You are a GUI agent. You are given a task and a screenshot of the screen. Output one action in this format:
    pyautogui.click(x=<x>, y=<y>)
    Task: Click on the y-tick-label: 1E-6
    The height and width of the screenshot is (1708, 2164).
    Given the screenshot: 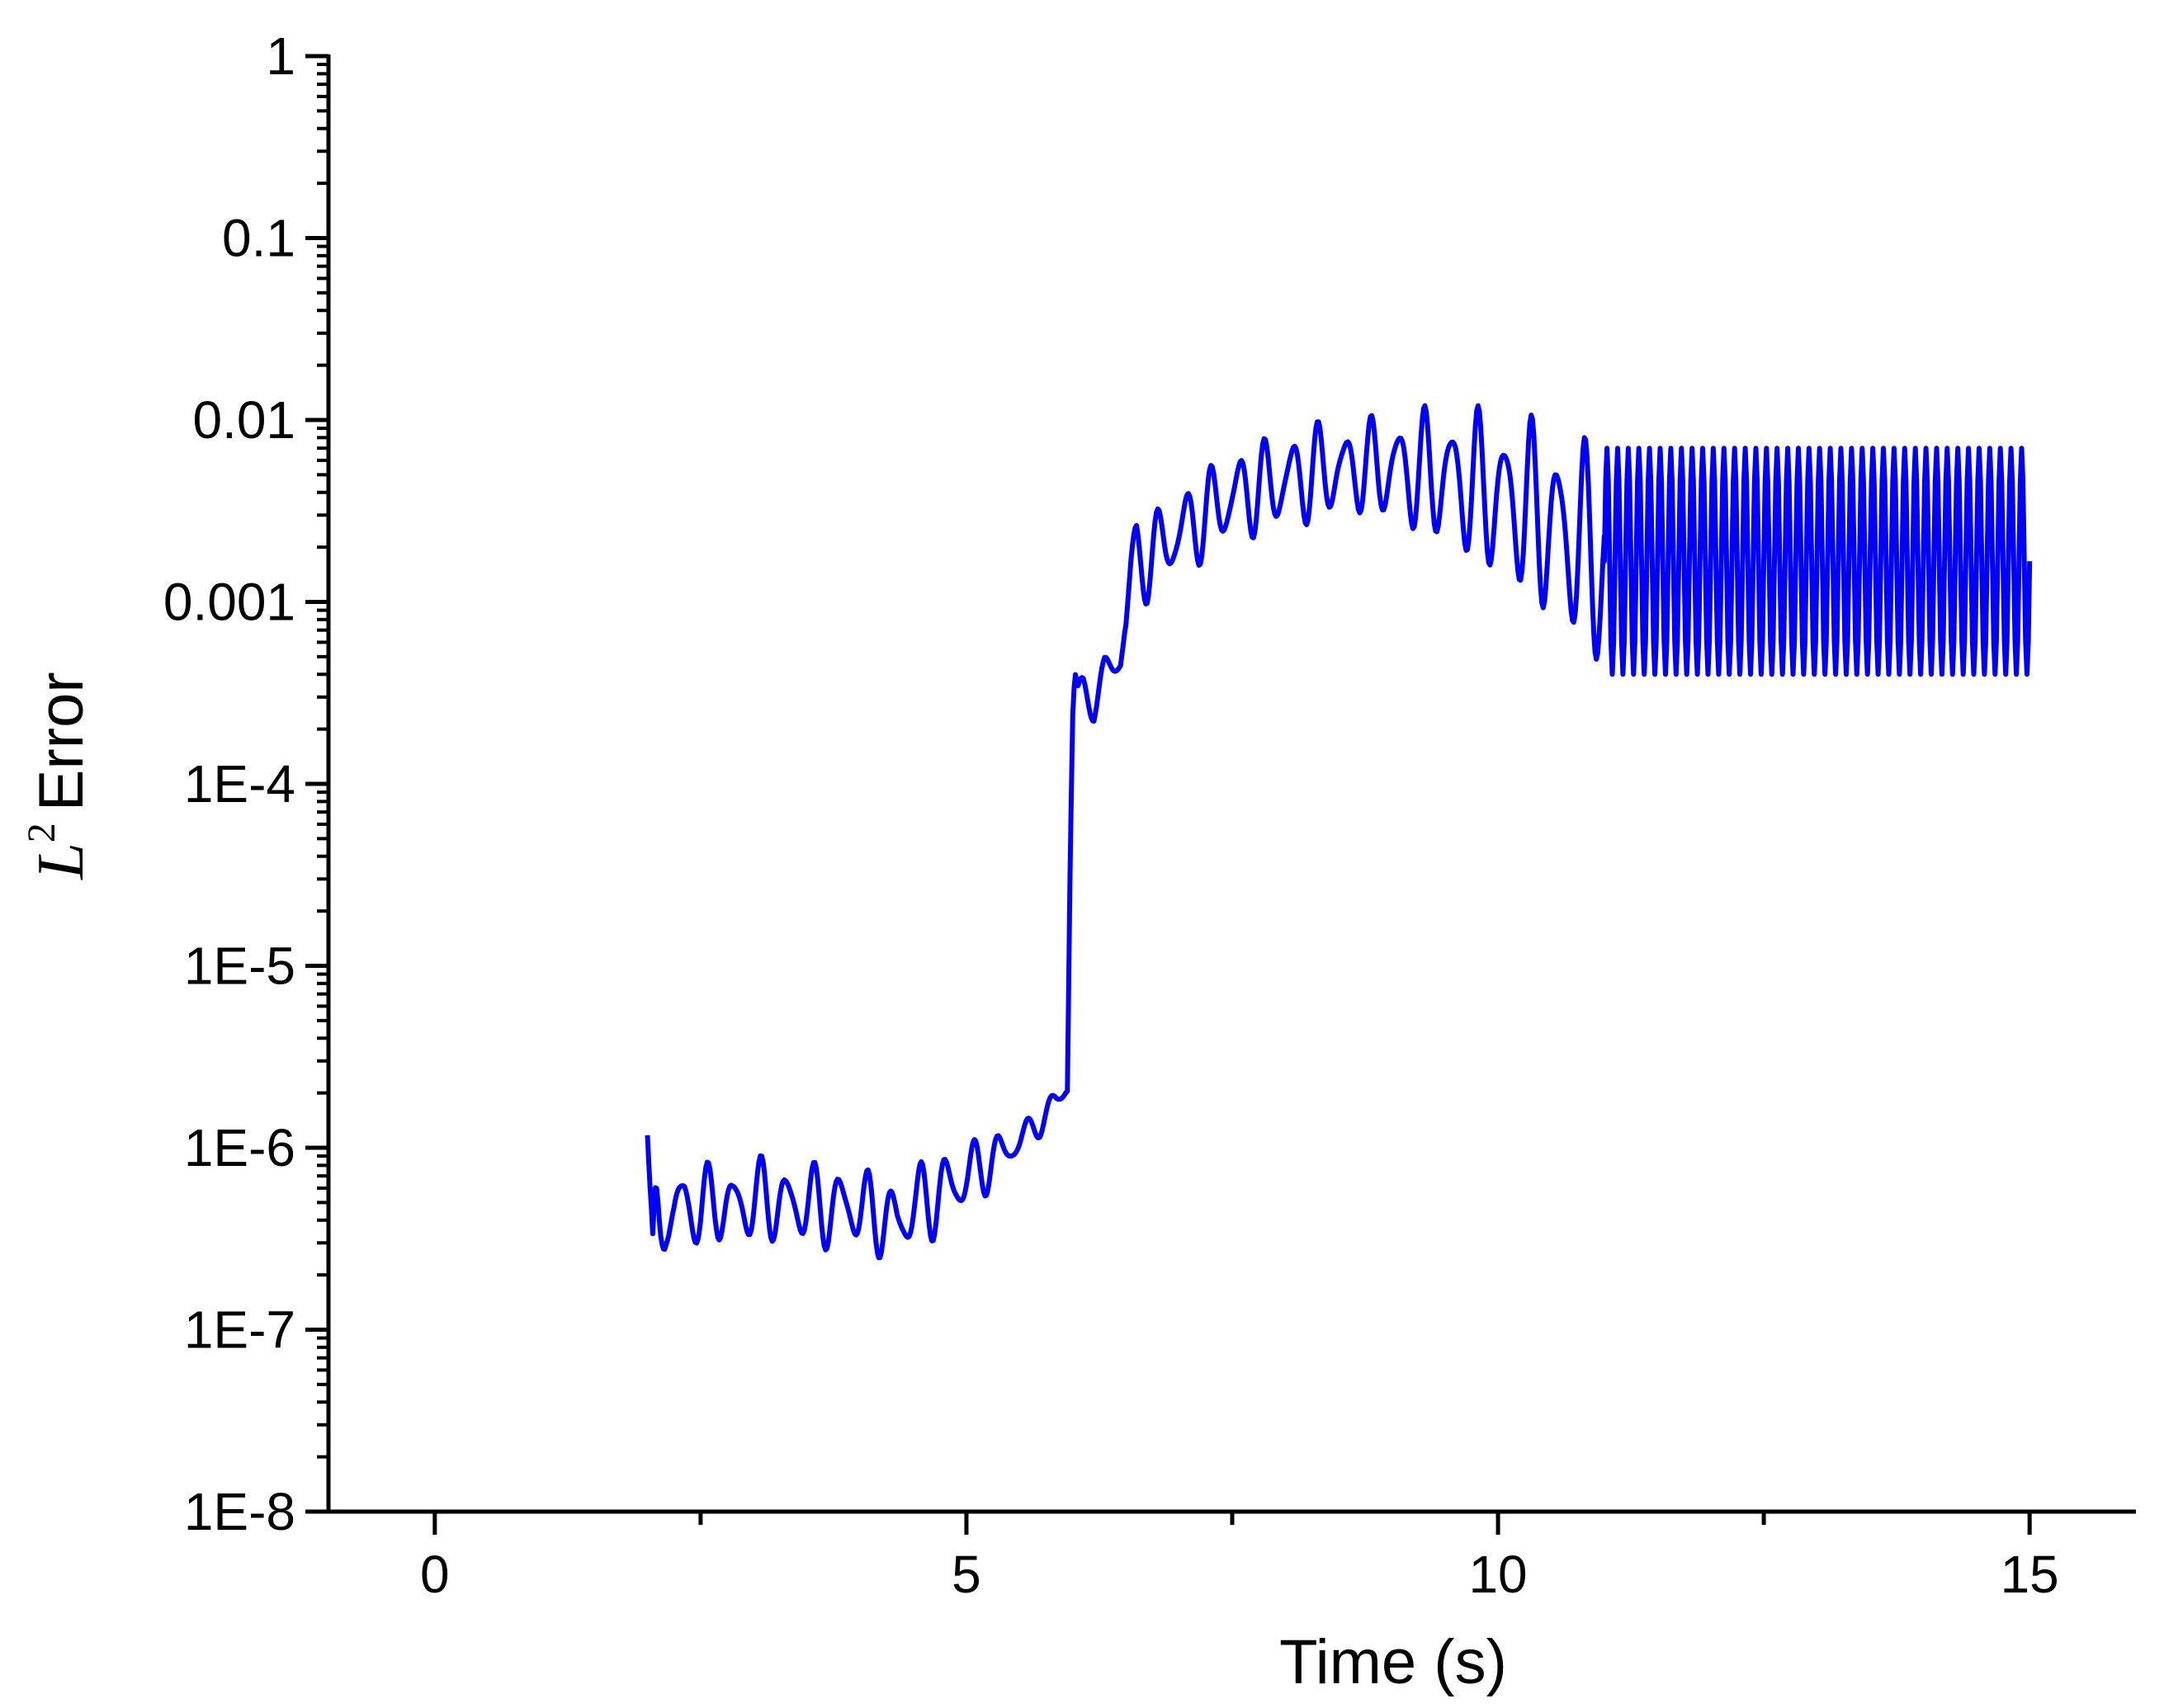 What is the action you would take?
    pyautogui.click(x=239, y=1147)
    